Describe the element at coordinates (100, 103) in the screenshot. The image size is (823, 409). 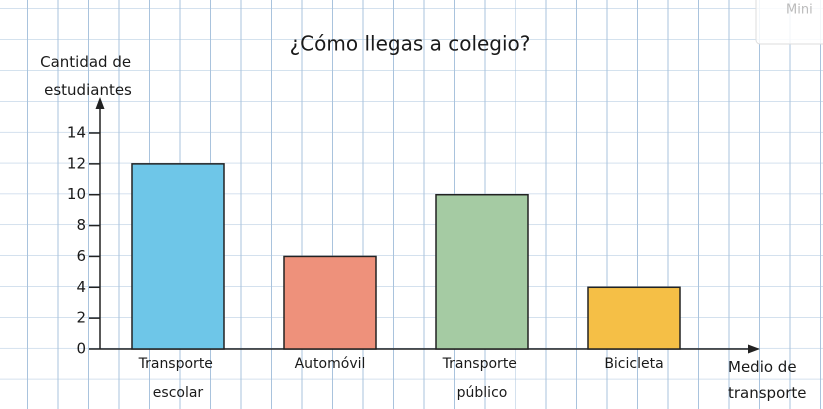
I see `y-axis-arrow` at that location.